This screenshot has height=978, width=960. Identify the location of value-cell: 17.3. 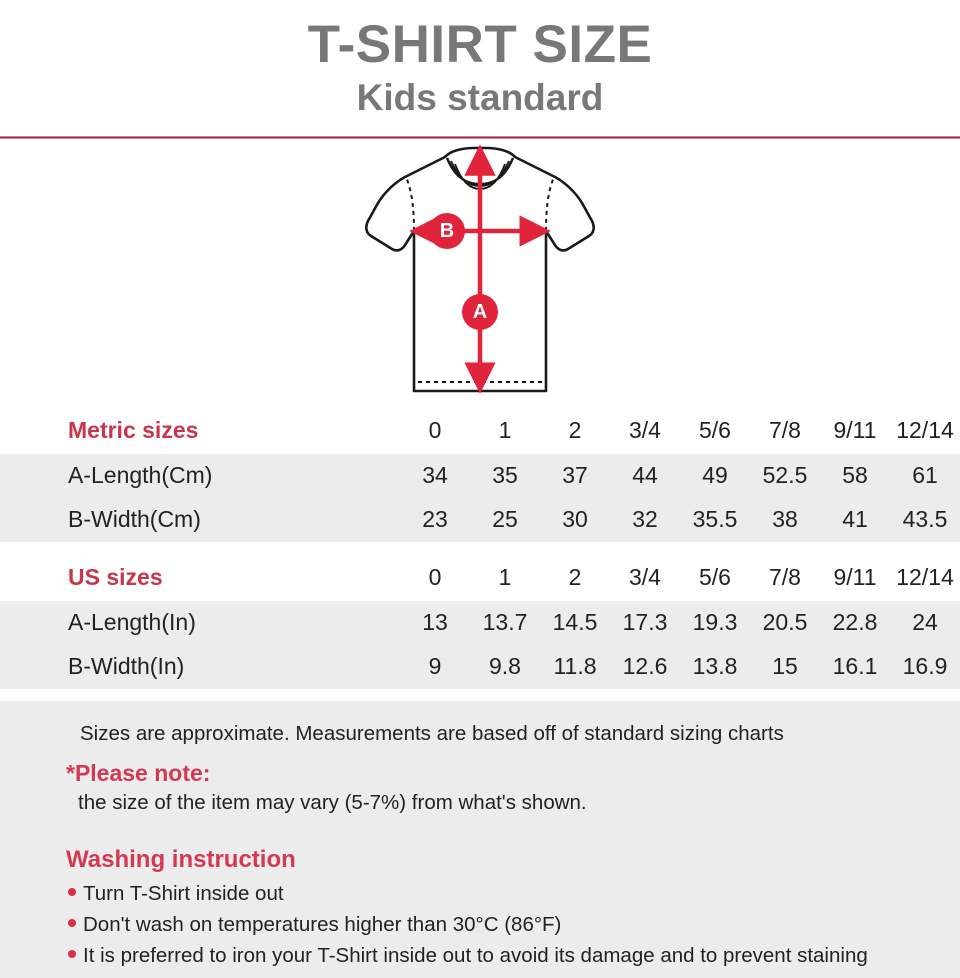
(645, 622).